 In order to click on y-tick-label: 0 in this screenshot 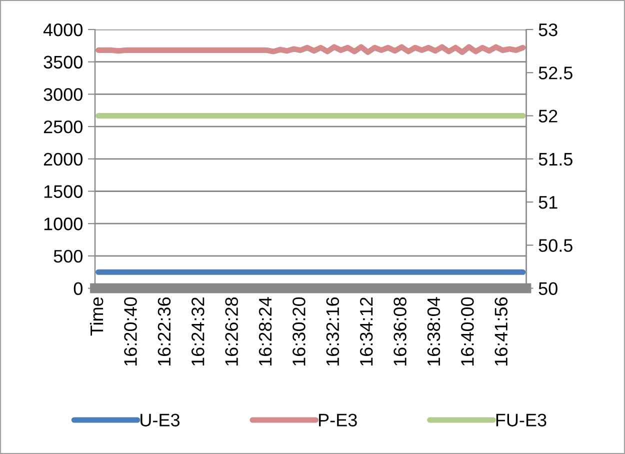, I will do `click(78, 289)`.